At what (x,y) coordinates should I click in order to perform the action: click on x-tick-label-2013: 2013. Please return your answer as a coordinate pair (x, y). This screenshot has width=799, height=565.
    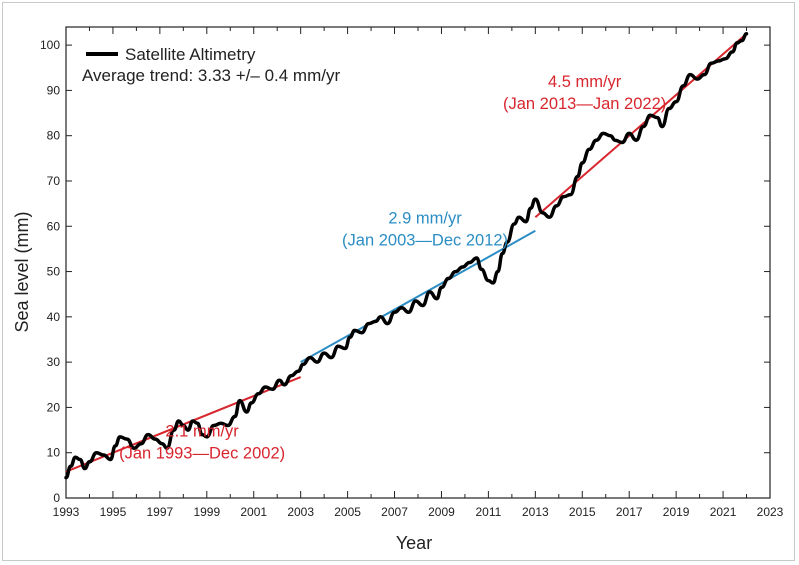
    Looking at the image, I should click on (535, 512).